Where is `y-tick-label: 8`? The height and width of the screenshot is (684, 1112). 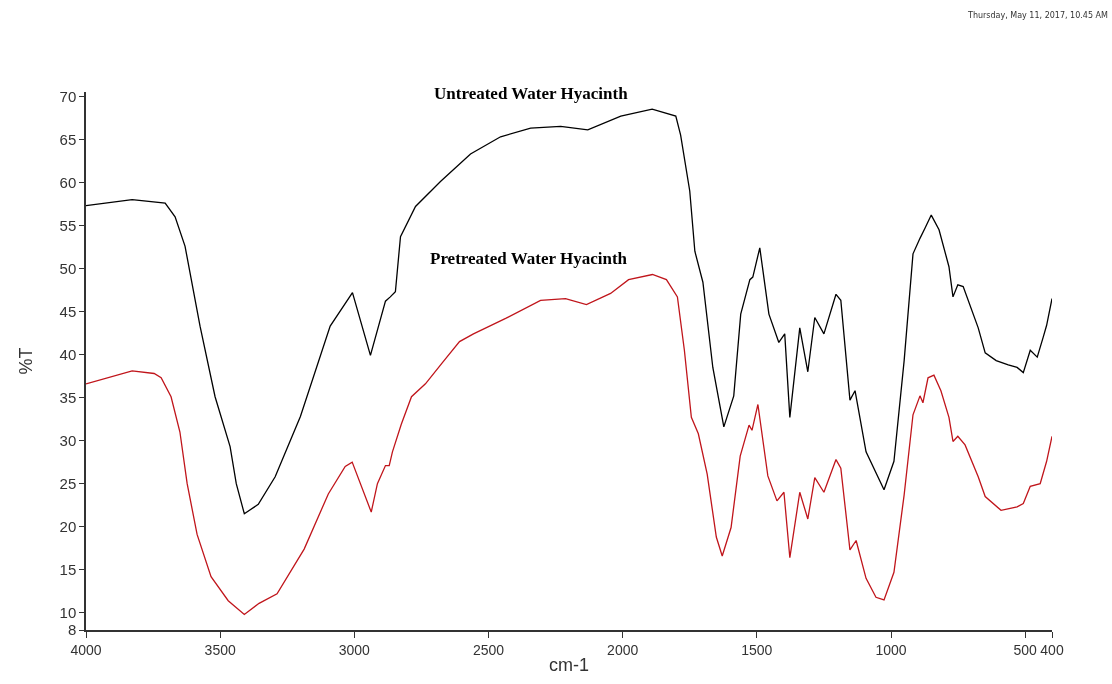
y-tick-label: 8 is located at coordinates (72, 630).